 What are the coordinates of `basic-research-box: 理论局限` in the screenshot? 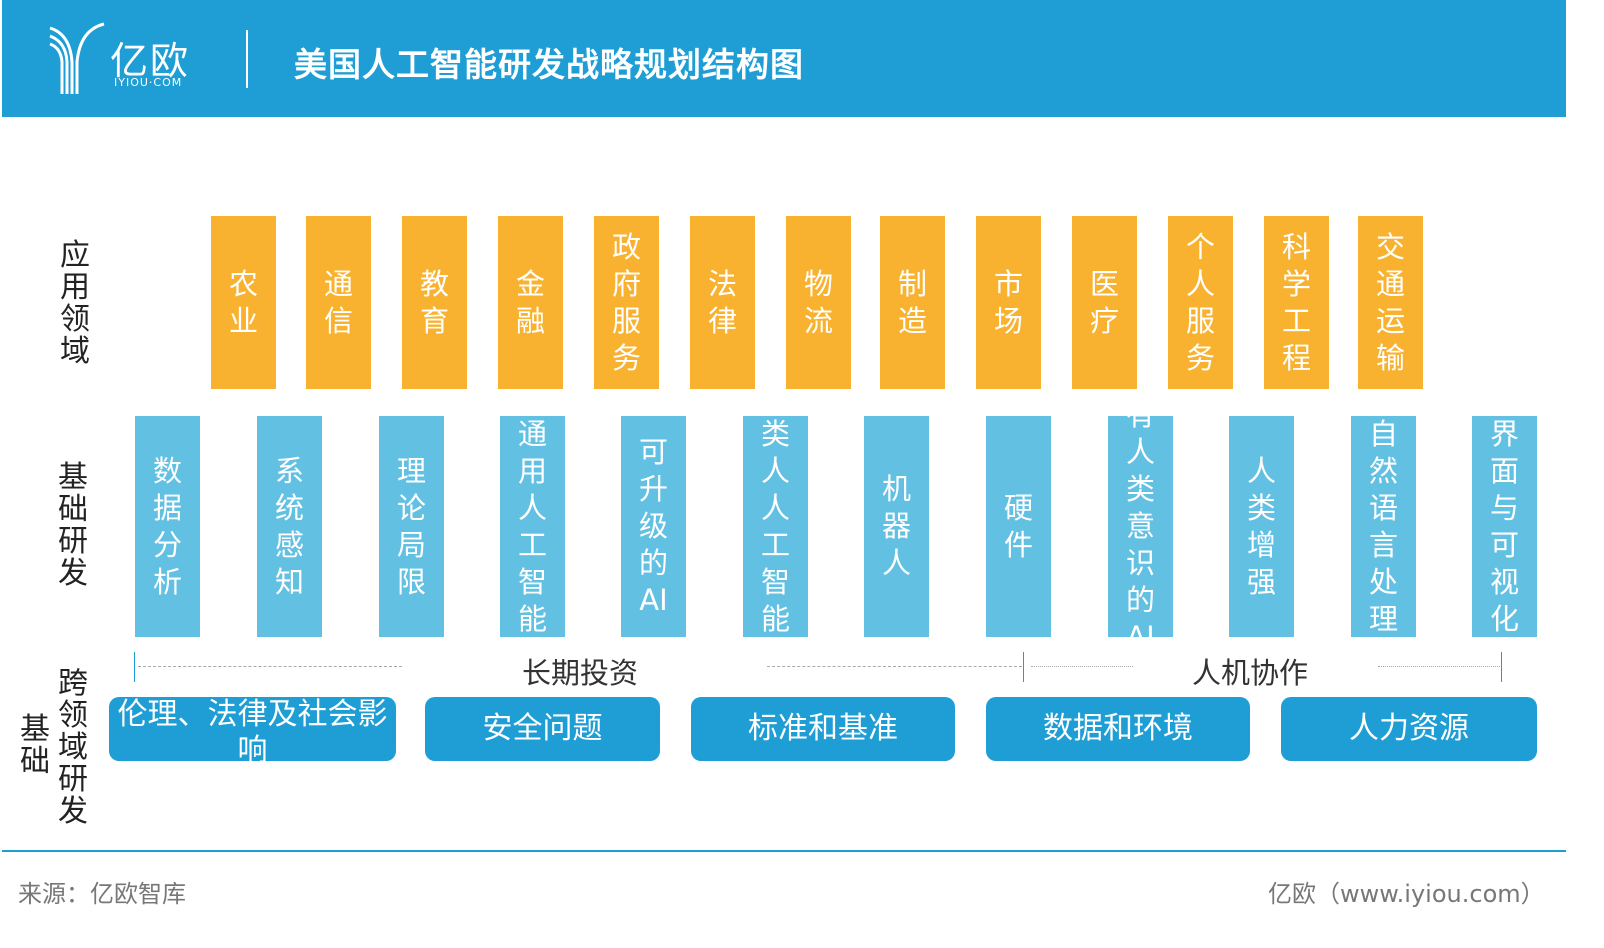 It's located at (411, 526).